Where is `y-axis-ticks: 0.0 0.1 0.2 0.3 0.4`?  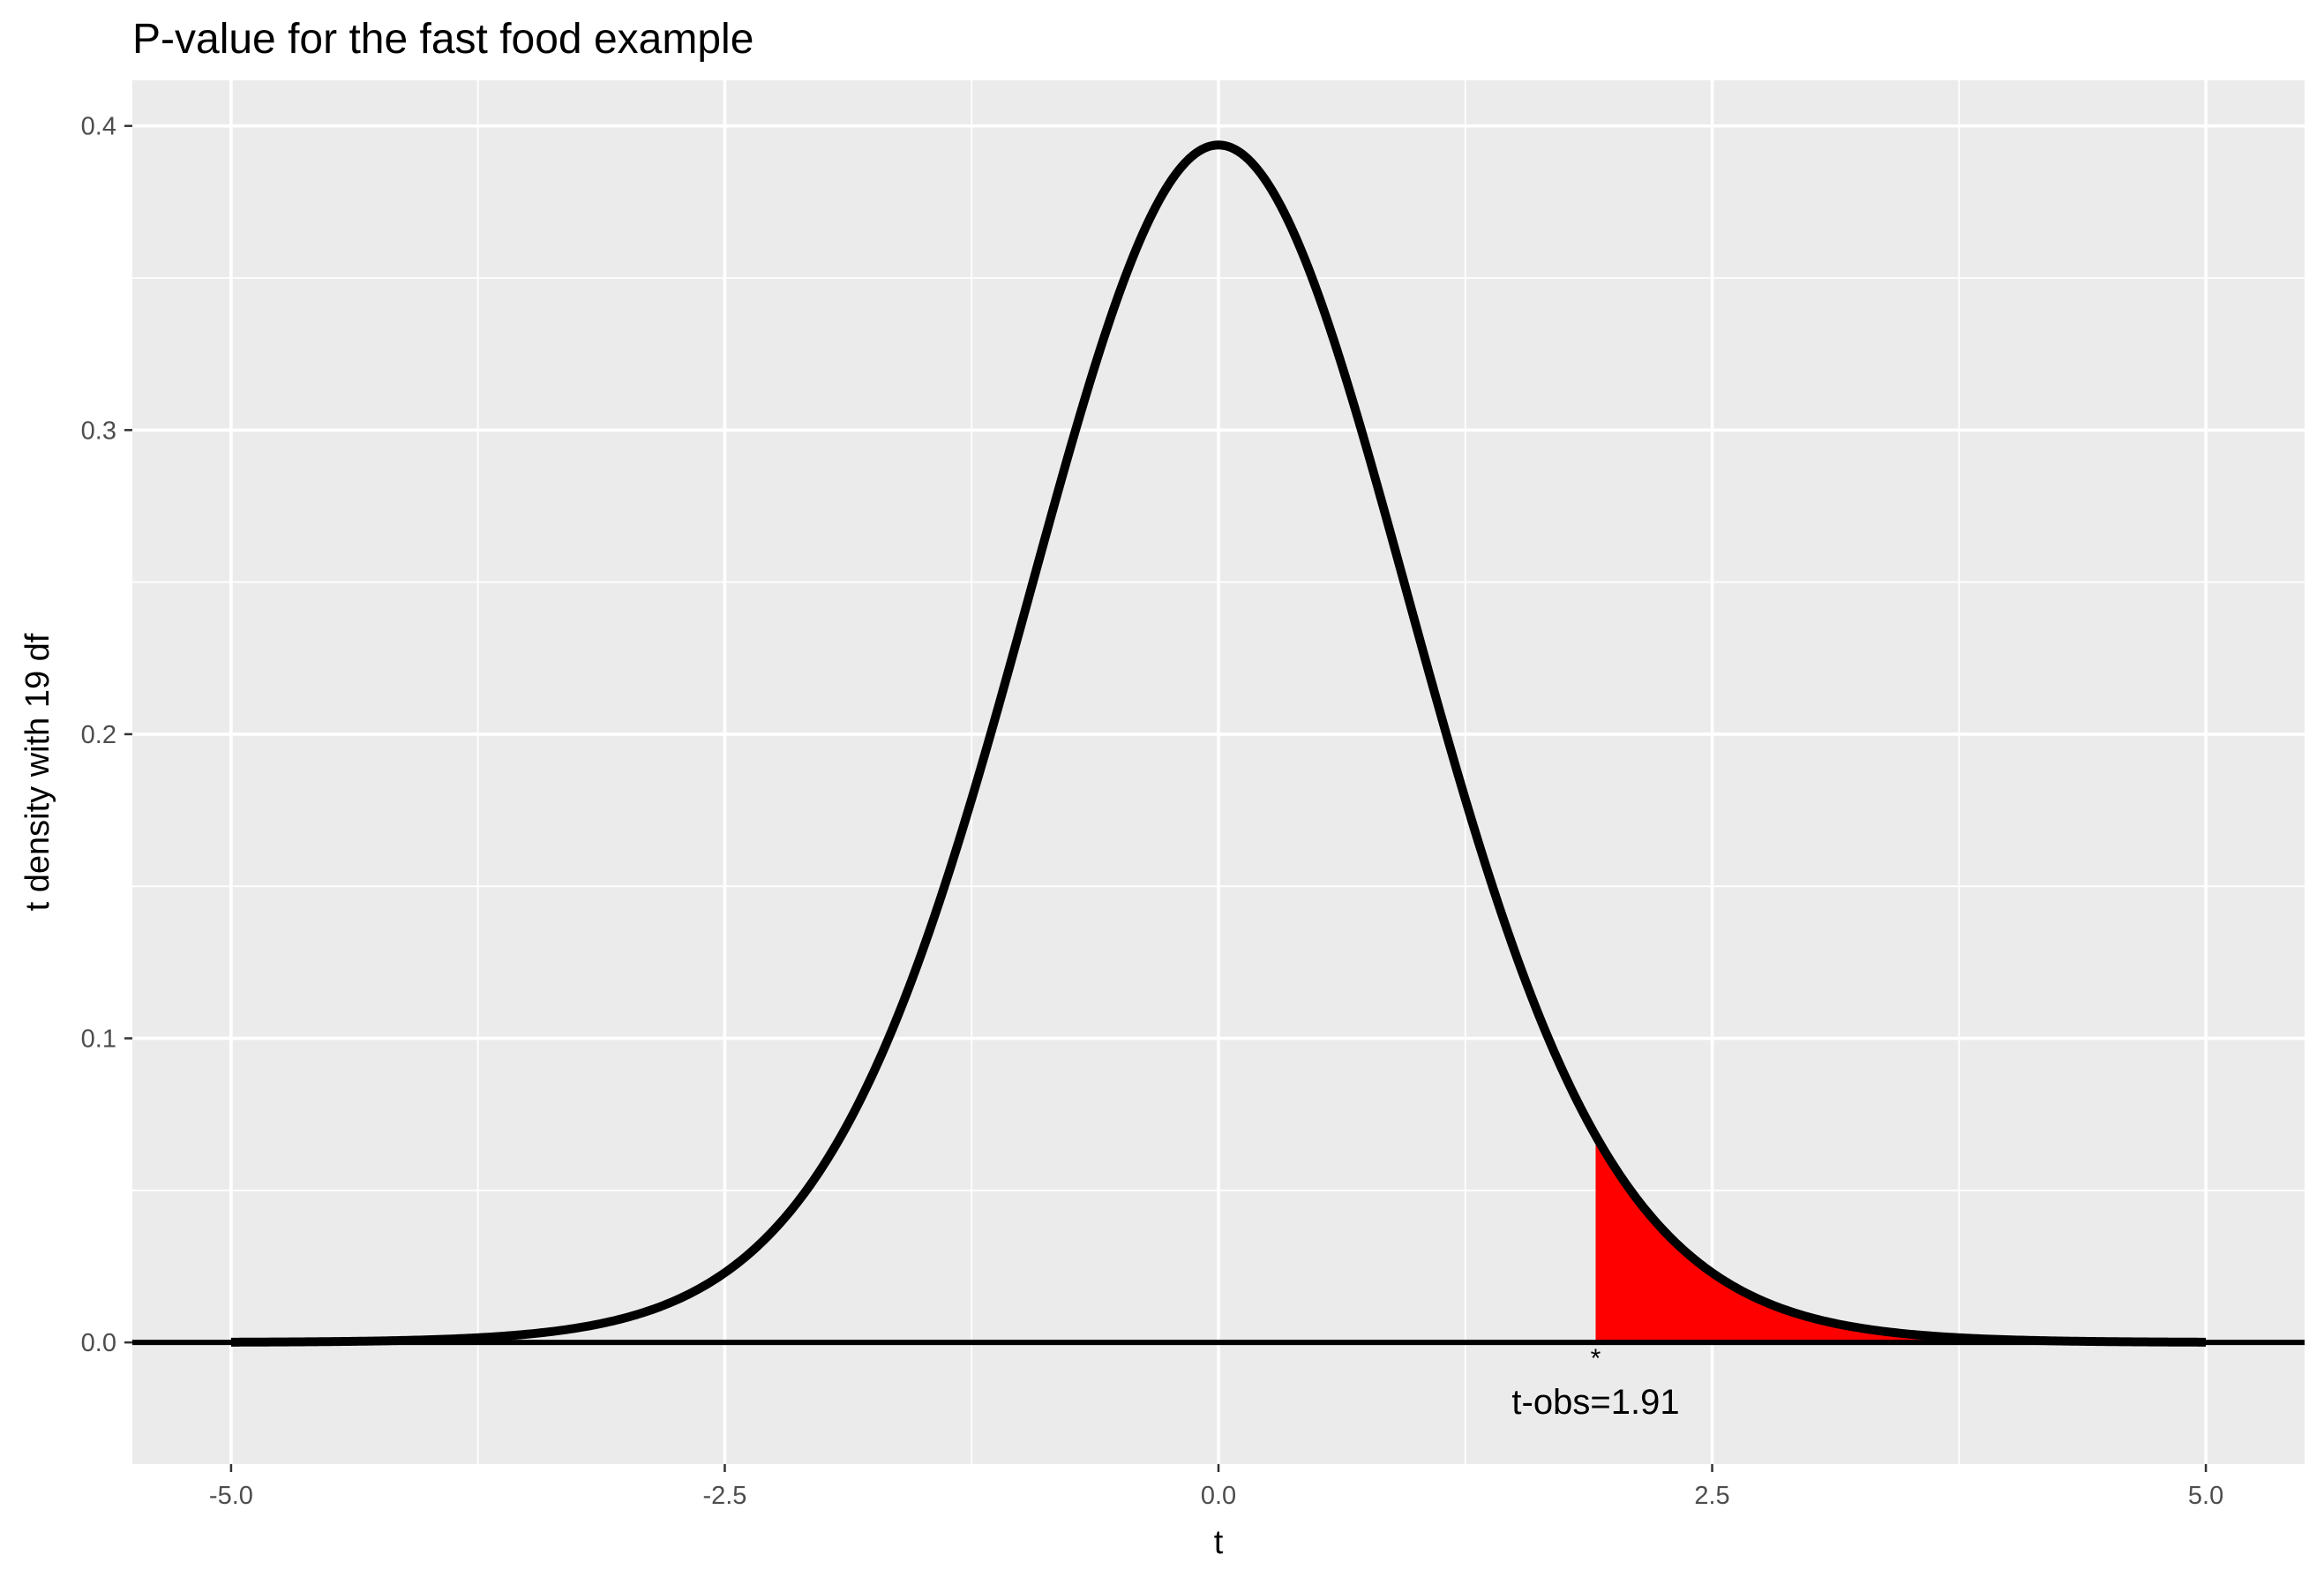 y-axis-ticks: 0.0 0.1 0.2 0.3 0.4 is located at coordinates (106, 735).